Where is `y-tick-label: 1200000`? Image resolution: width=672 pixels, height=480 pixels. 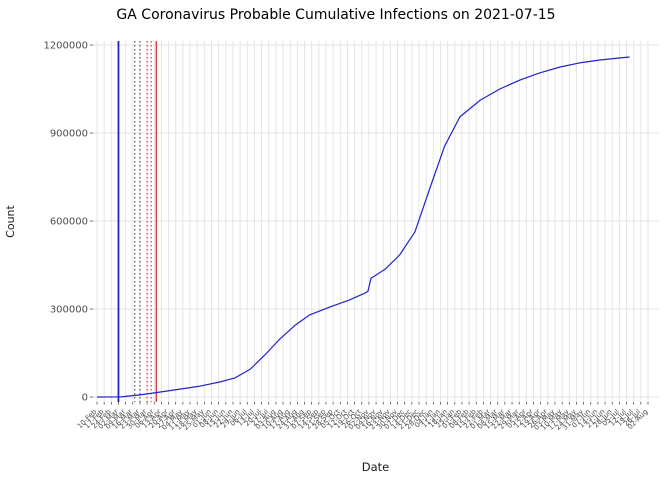
y-tick-label: 1200000 is located at coordinates (65, 46).